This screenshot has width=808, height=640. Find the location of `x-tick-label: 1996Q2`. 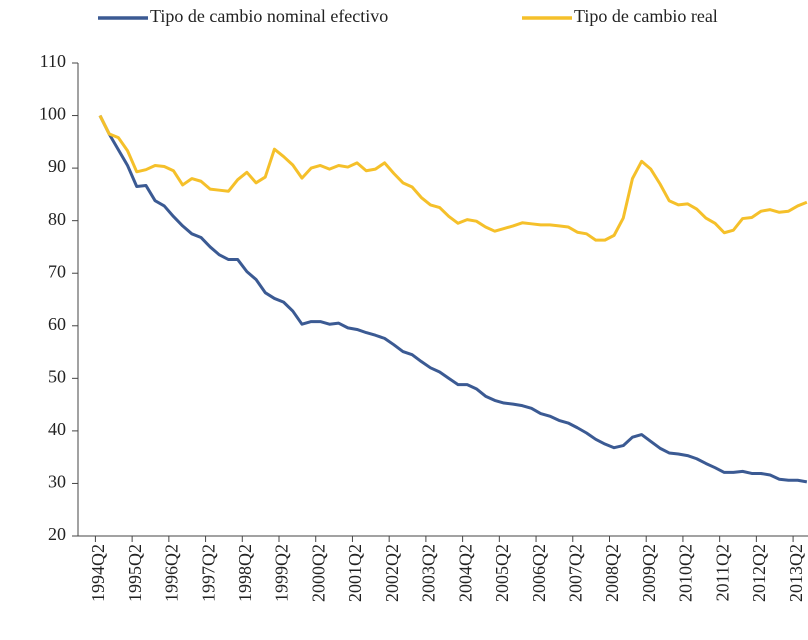

x-tick-label: 1996Q2 is located at coordinates (172, 573).